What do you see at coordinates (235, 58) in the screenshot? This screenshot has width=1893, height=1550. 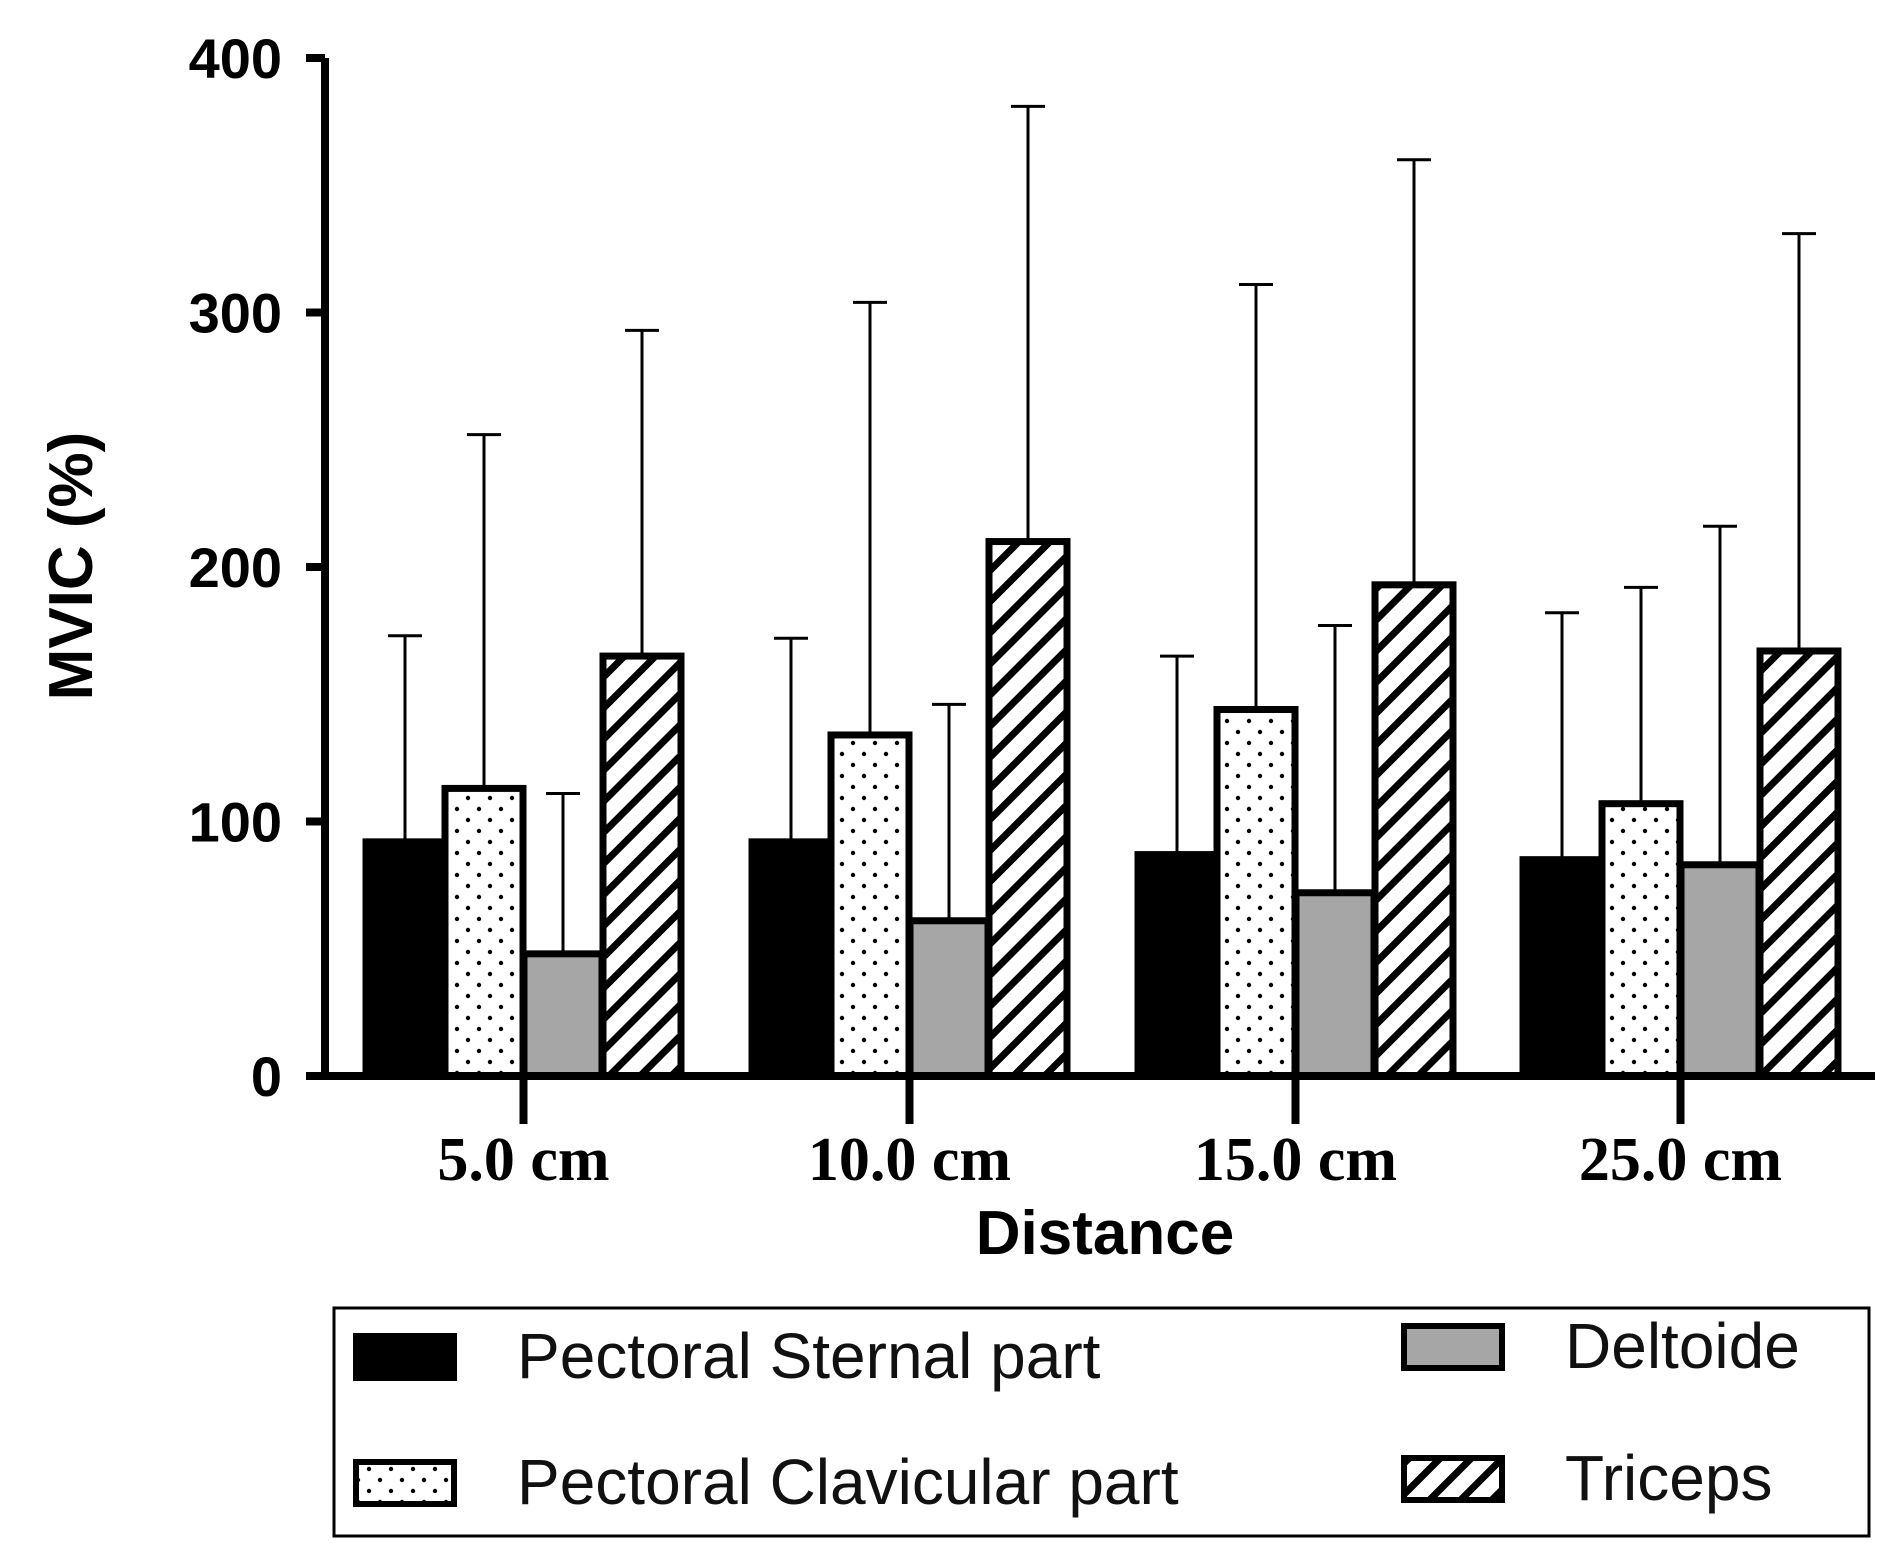 I see `y-tick-label: 400` at bounding box center [235, 58].